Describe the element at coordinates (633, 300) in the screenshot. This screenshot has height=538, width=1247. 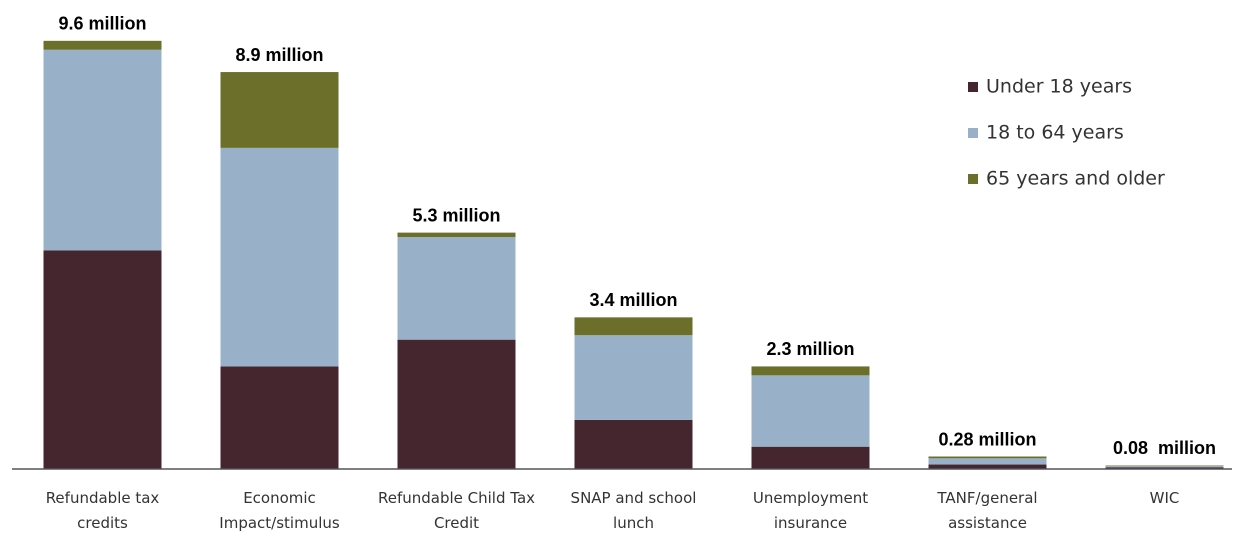
I see `total-label: 3.4 million` at that location.